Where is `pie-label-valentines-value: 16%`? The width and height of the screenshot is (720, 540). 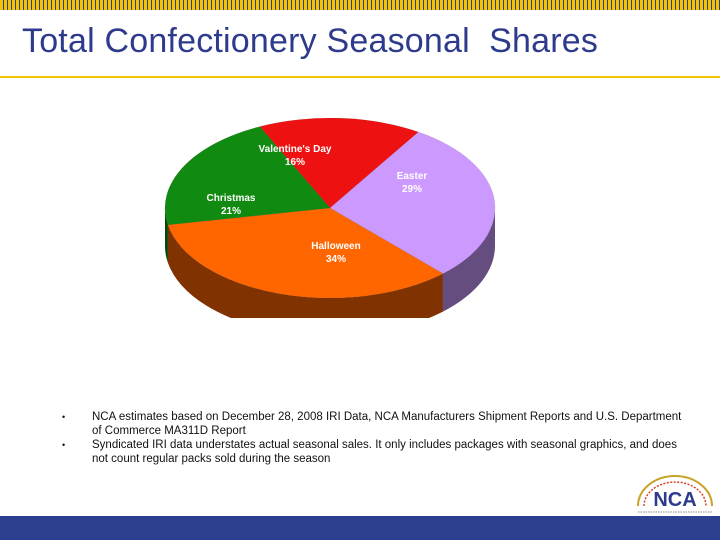 pie-label-valentines-value: 16% is located at coordinates (294, 162).